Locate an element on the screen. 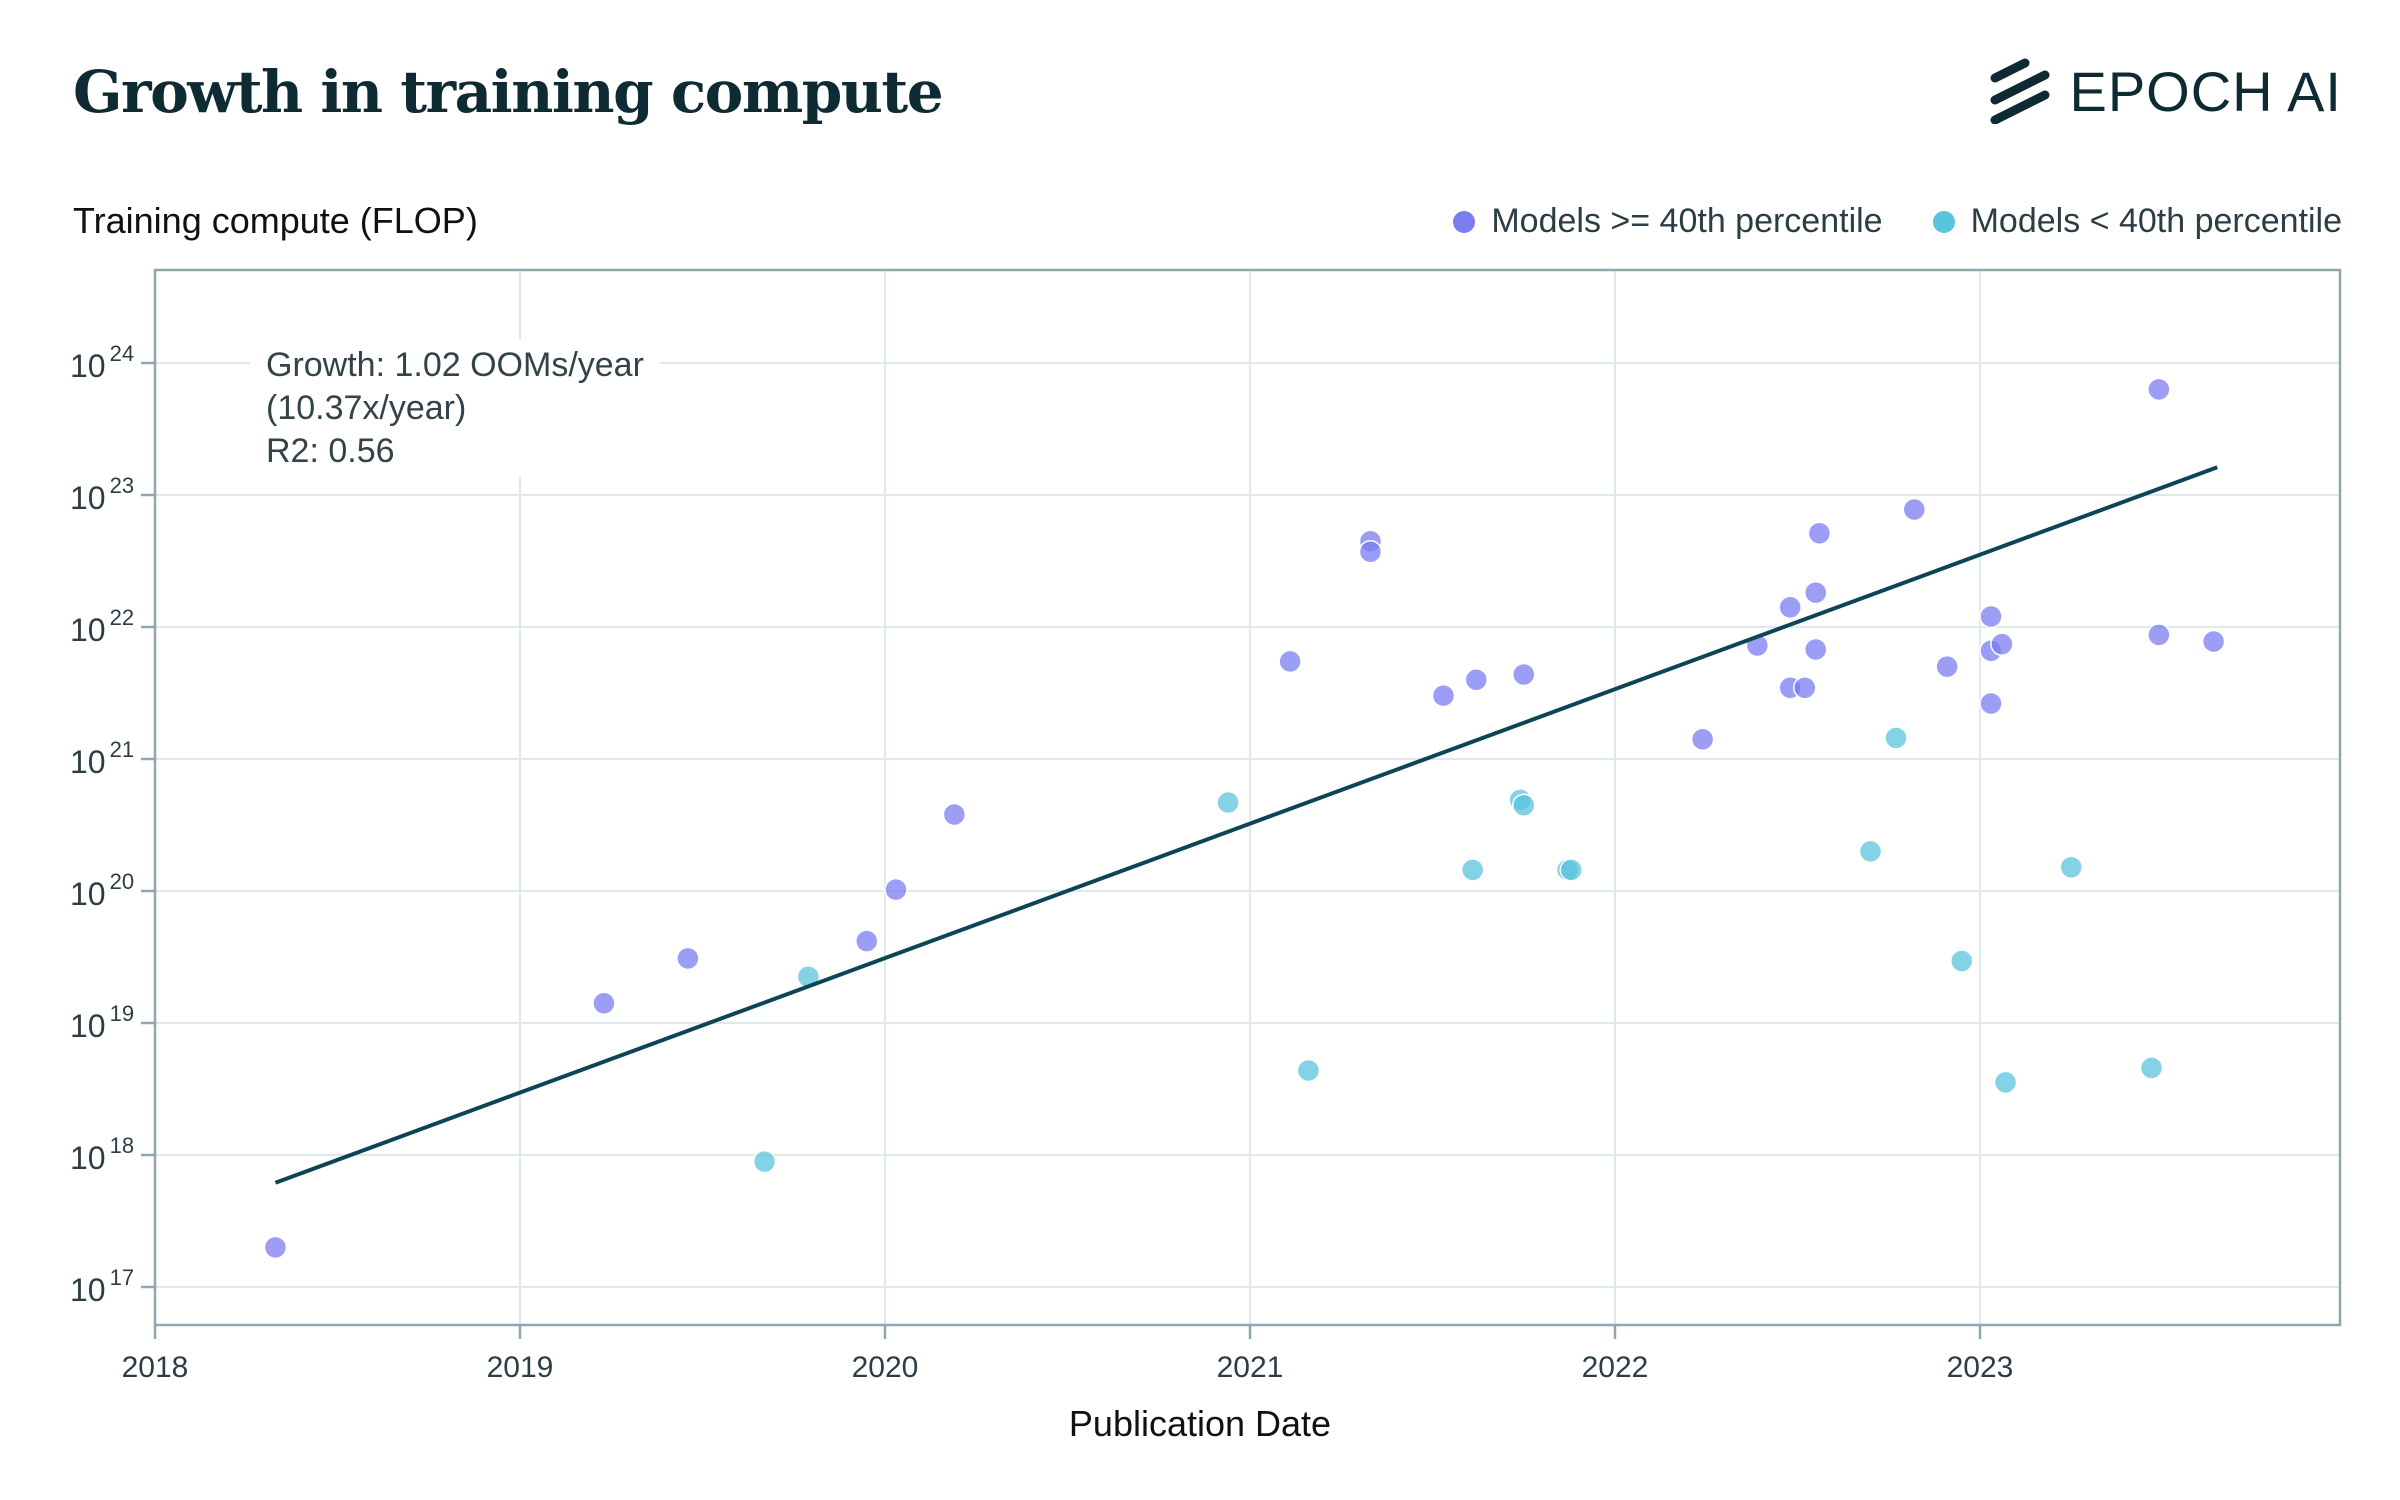 This screenshot has width=2400, height=1500. legend-item-low: Models < 40th percentile is located at coordinates (2137, 221).